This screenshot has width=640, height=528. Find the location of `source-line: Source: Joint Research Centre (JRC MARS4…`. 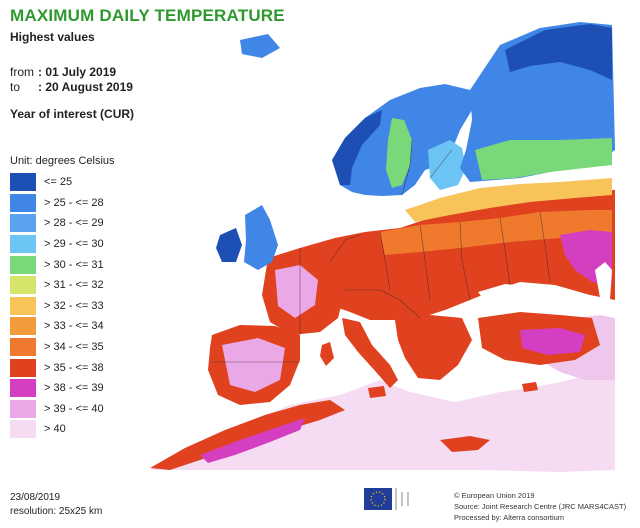

source-line: Source: Joint Research Centre (JRC MARS4… is located at coordinates (540, 506).